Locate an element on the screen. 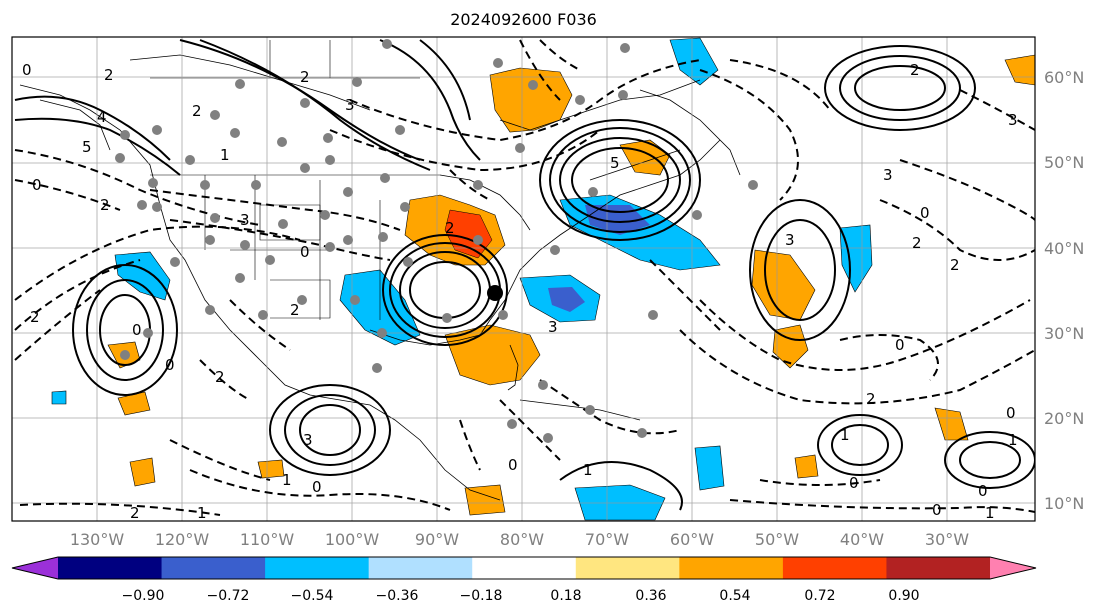 The height and width of the screenshot is (615, 1105). storm-center-marker is located at coordinates (495, 293).